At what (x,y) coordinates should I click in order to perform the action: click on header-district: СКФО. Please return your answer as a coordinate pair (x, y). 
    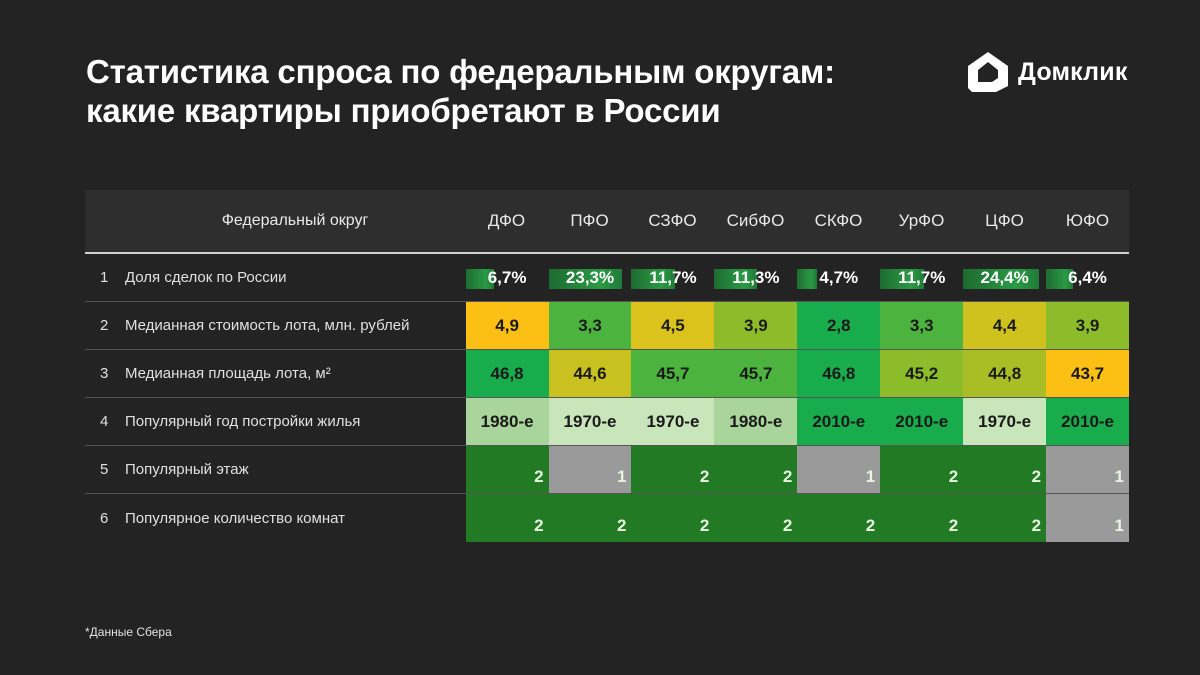
    Looking at the image, I should click on (838, 220).